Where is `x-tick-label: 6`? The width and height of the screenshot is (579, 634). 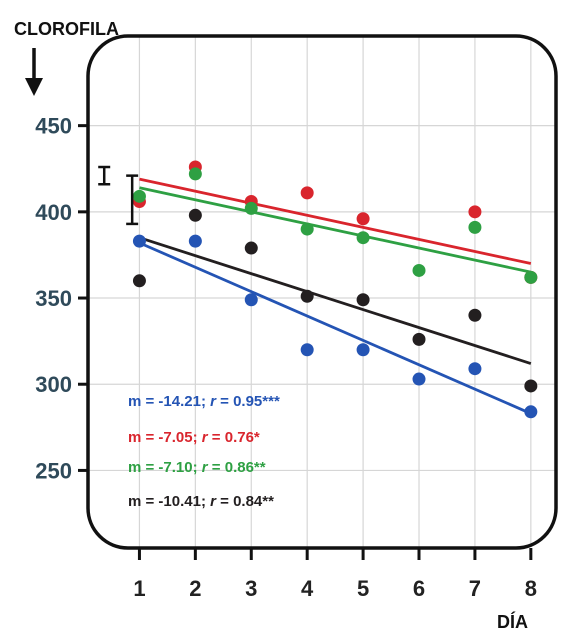 x-tick-label: 6 is located at coordinates (419, 588).